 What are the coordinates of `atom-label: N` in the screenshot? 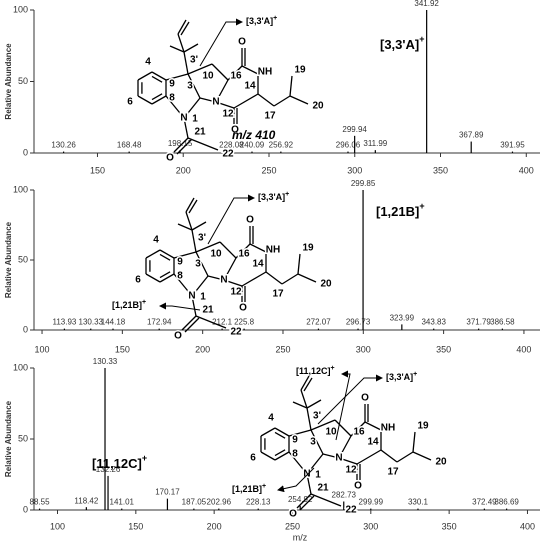 It's located at (183, 118).